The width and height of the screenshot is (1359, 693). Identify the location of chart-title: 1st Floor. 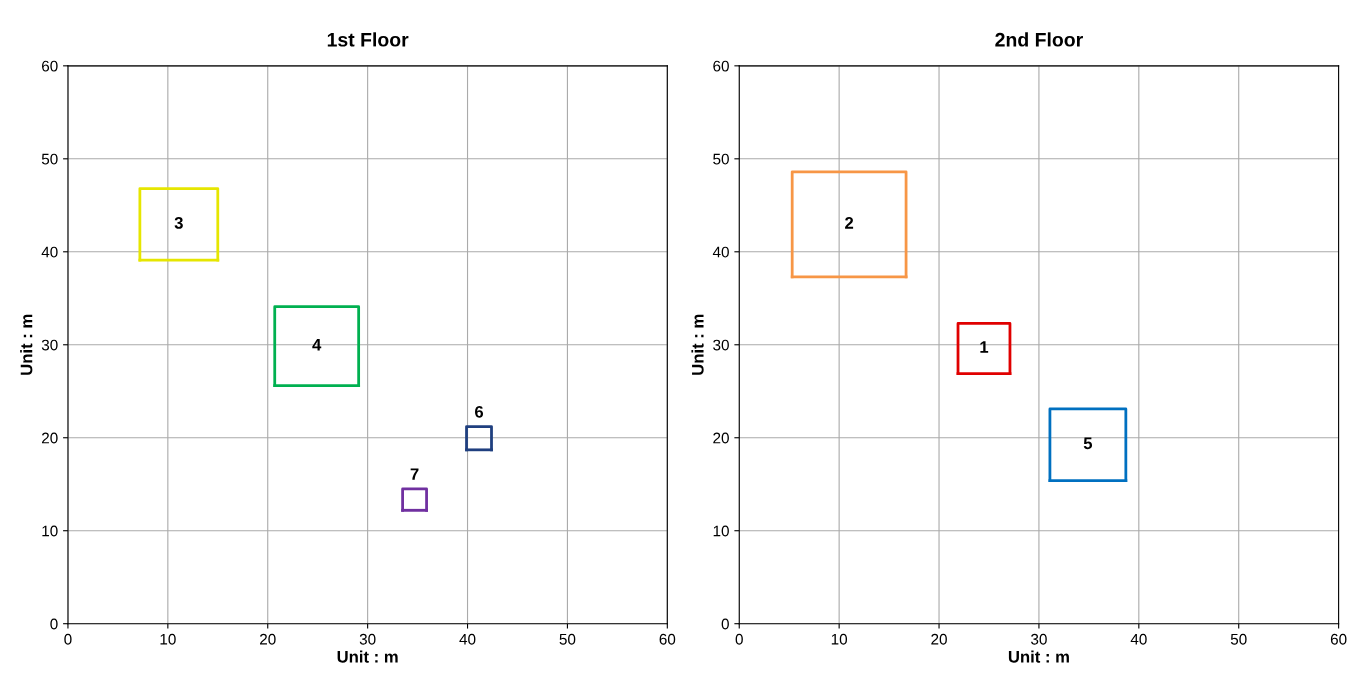
(368, 39).